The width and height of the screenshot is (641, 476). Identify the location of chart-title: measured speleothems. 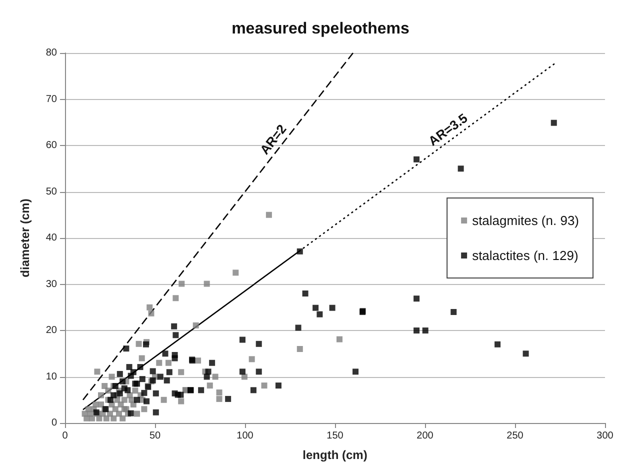
(321, 29).